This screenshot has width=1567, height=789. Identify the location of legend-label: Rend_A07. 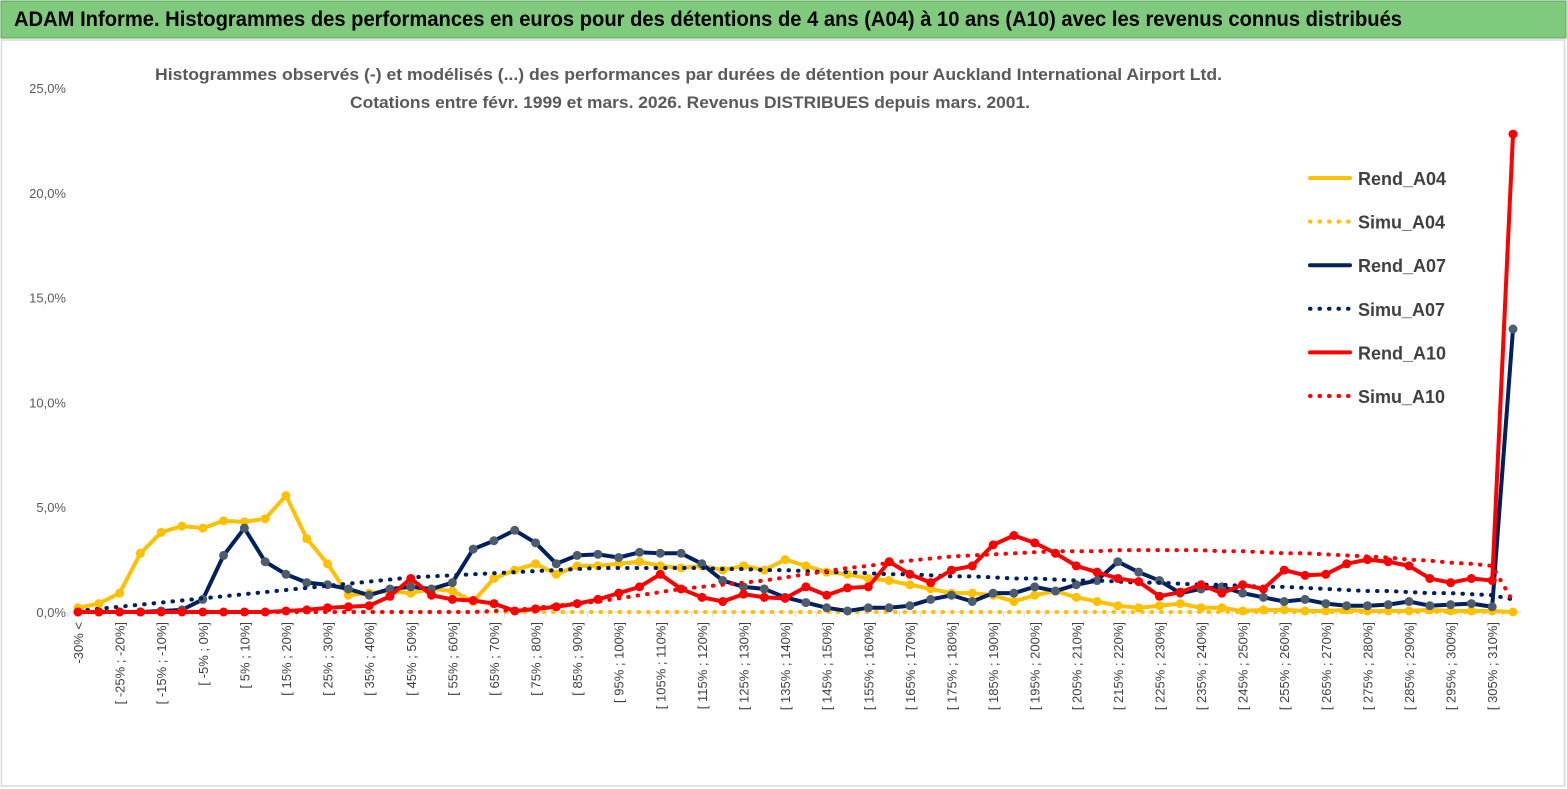
(1402, 266).